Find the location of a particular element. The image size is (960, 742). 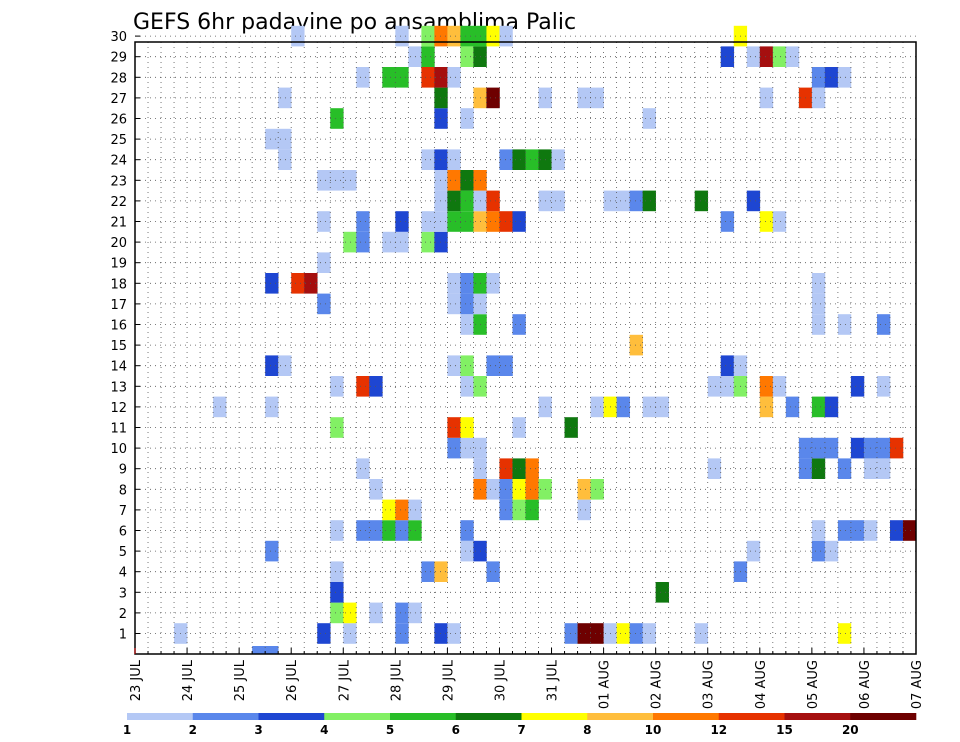

colorbar-label: 4 is located at coordinates (324, 730).